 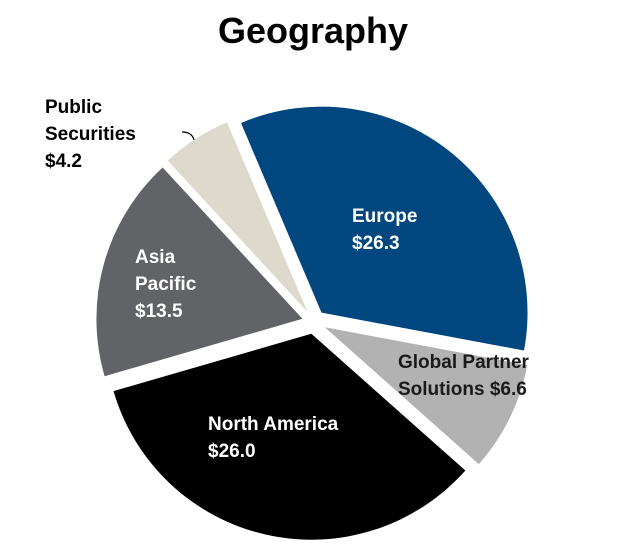 I want to click on slice-label: Global Partner Solutions $6.6, so click(x=480, y=376).